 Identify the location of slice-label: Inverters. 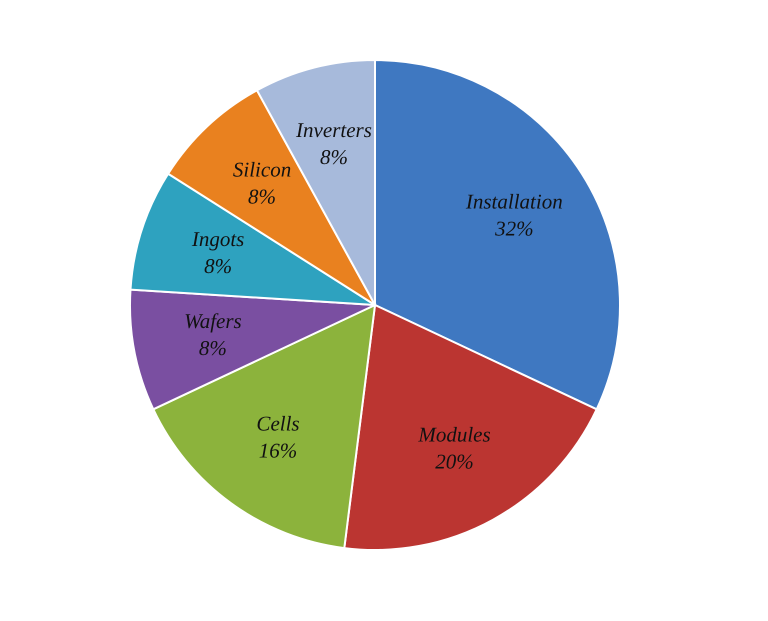
(333, 130).